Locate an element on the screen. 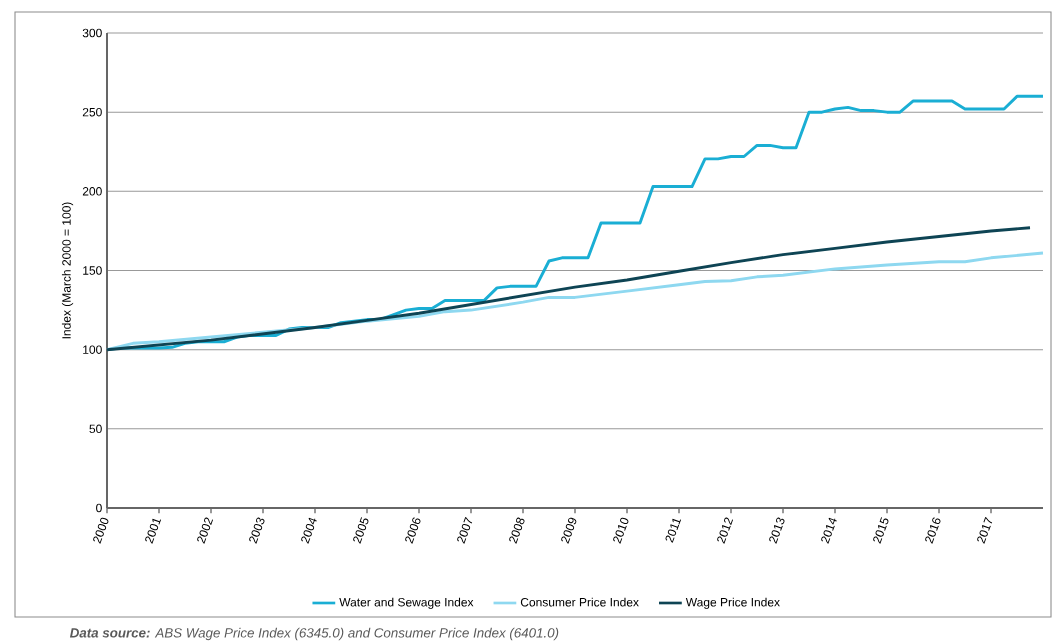 This screenshot has width=1058, height=644. y-tick-label: 0 is located at coordinates (99, 508).